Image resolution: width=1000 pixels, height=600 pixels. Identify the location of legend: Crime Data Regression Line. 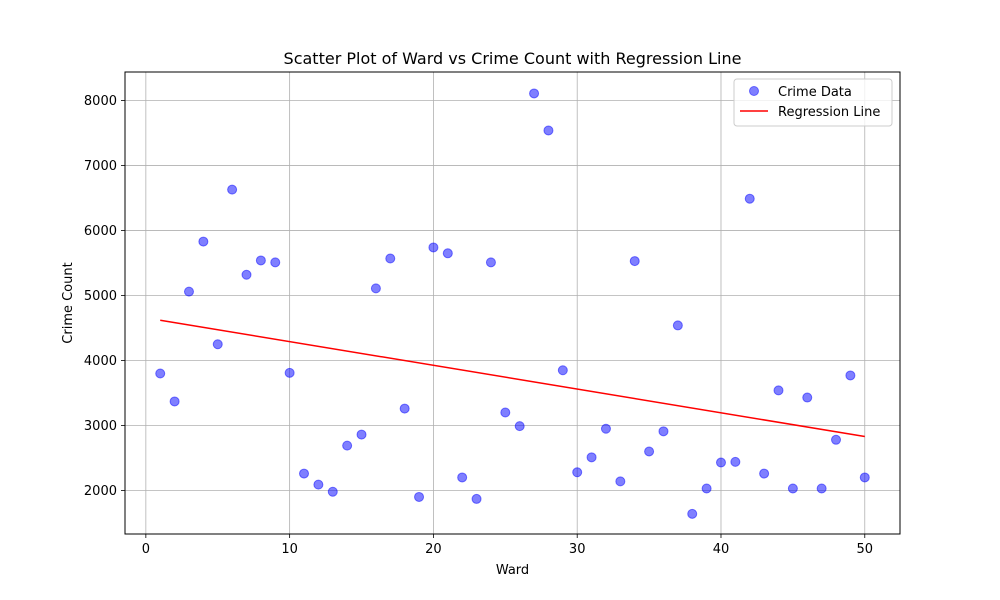
(813, 102).